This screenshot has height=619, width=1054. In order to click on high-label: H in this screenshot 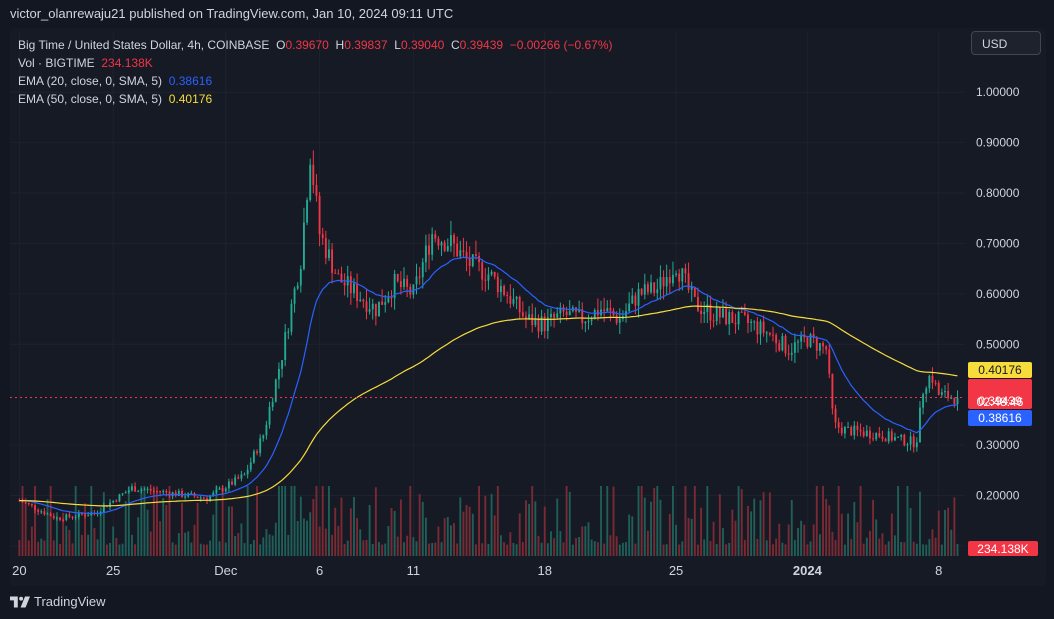, I will do `click(340, 45)`.